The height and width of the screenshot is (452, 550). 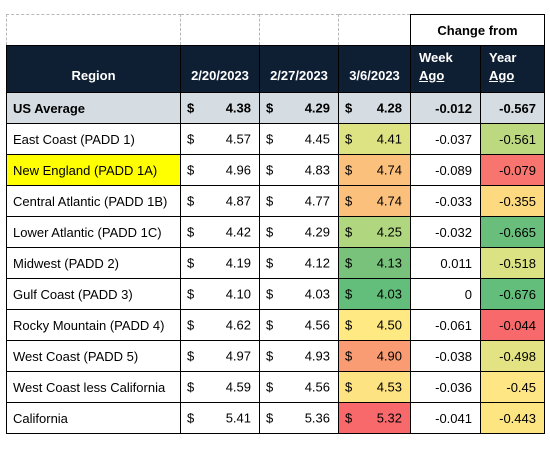 What do you see at coordinates (389, 263) in the screenshot?
I see `price-value: 4.13` at bounding box center [389, 263].